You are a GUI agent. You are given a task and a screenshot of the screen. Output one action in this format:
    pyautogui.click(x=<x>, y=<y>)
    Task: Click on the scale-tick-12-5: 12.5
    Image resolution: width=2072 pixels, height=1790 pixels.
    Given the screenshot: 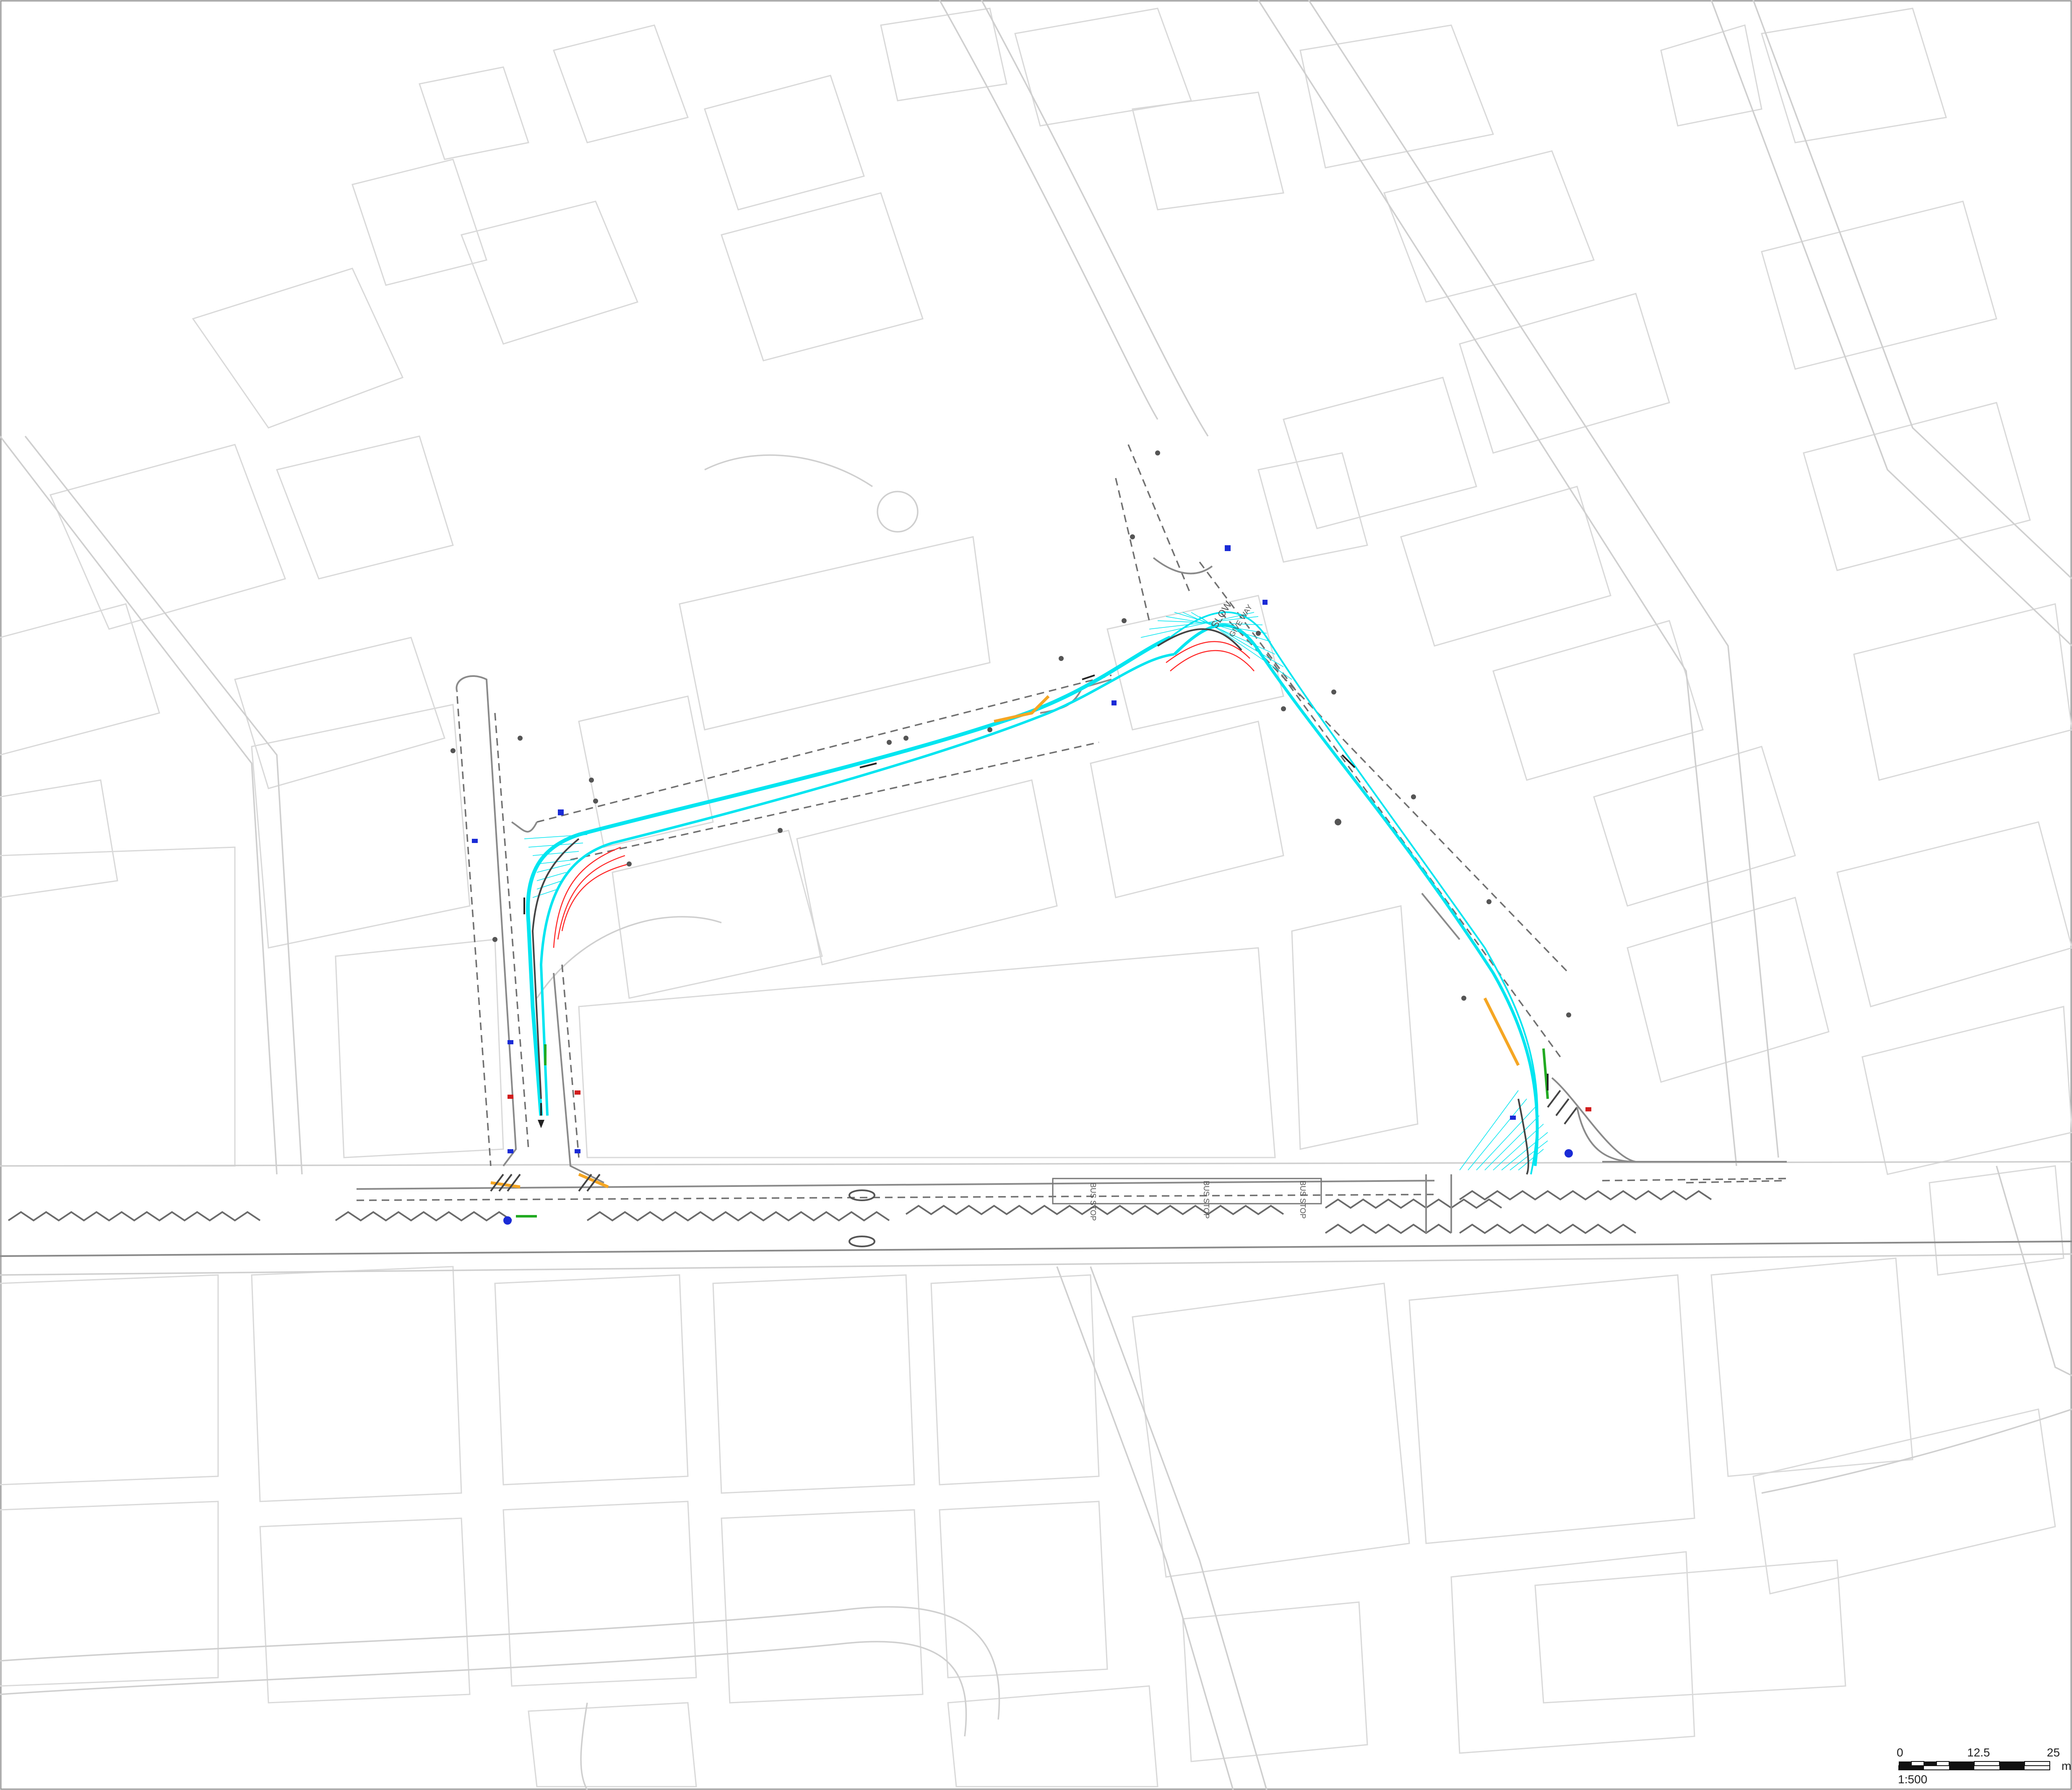 What is the action you would take?
    pyautogui.click(x=1978, y=1752)
    